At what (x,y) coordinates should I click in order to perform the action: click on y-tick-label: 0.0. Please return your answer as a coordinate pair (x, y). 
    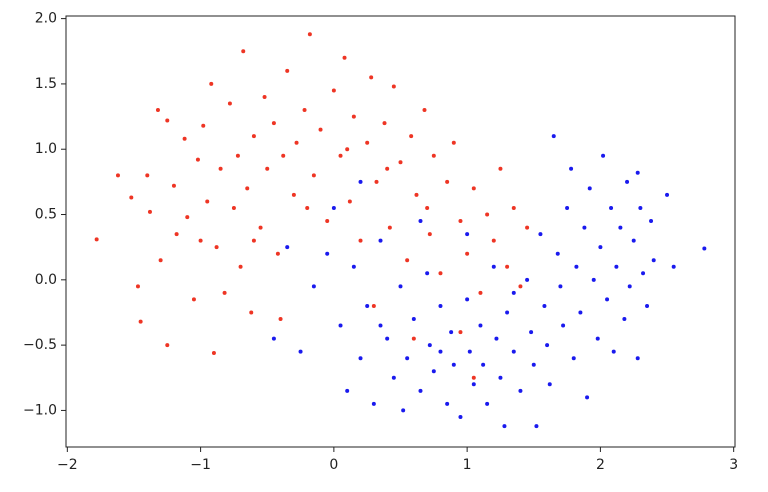
    Looking at the image, I should click on (46, 280).